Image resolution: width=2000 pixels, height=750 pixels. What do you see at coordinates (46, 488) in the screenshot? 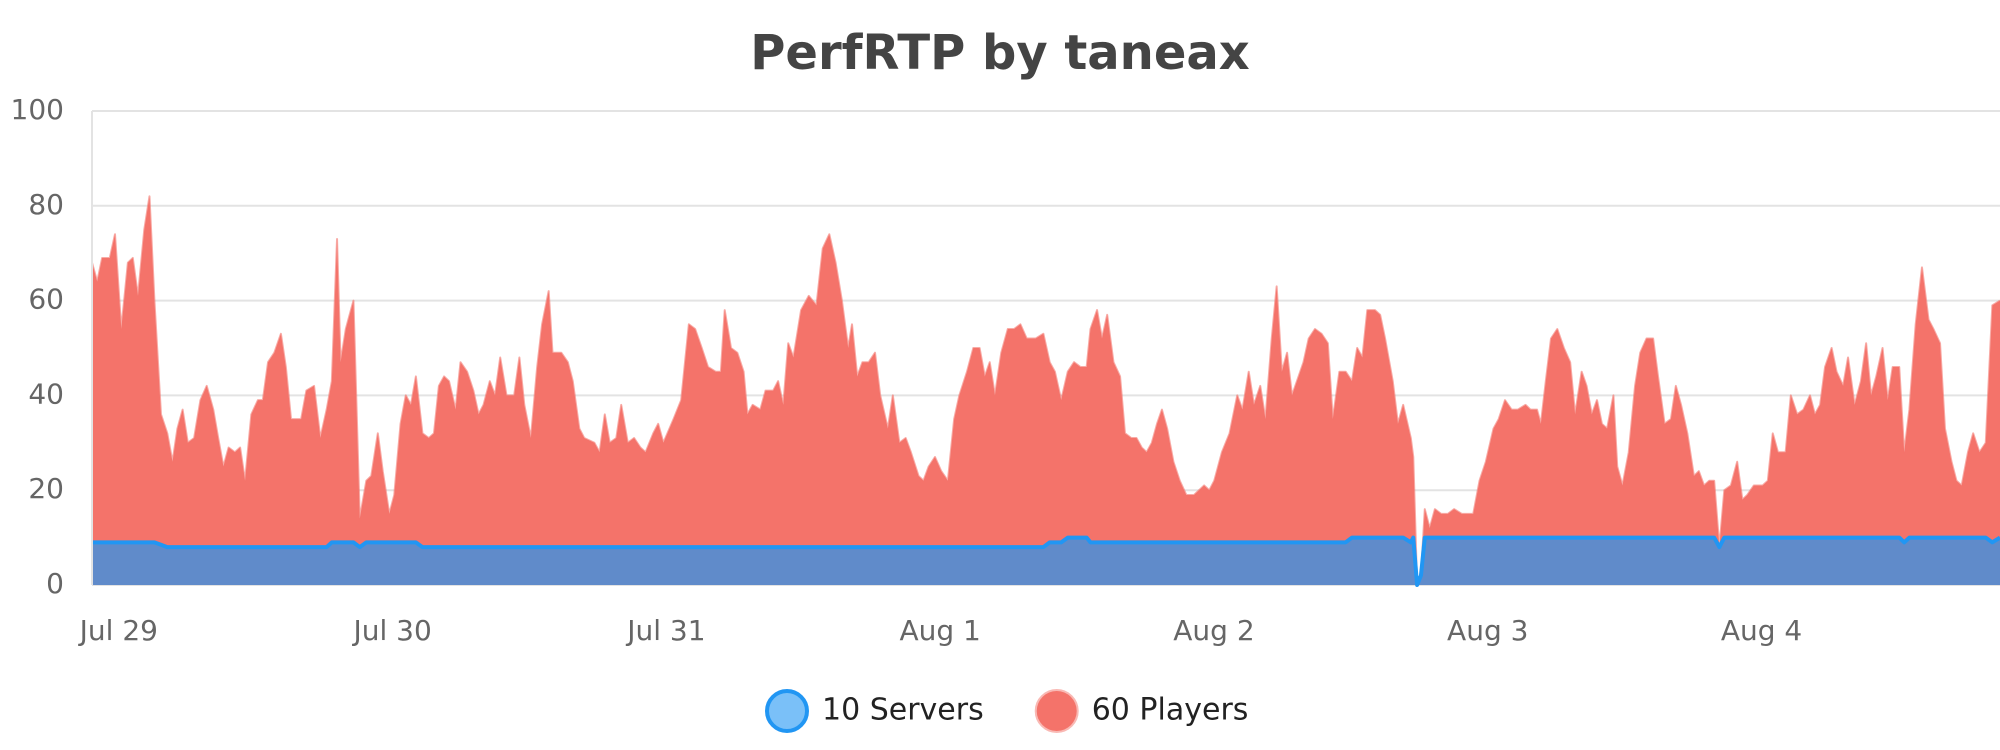
I see `y-tick-label: 20` at bounding box center [46, 488].